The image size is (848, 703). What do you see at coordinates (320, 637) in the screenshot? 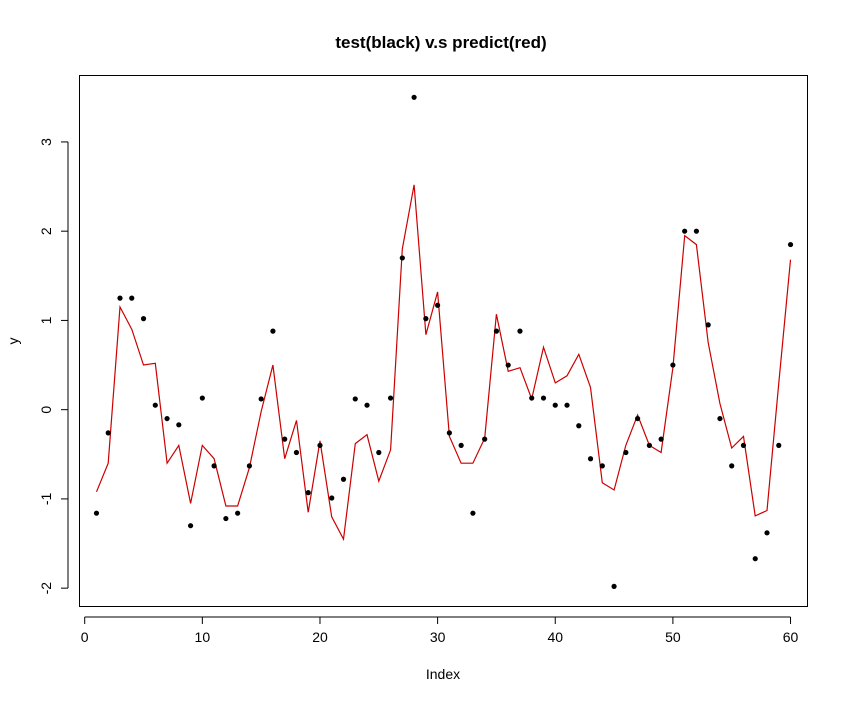
I see `x-tick-label: 20` at bounding box center [320, 637].